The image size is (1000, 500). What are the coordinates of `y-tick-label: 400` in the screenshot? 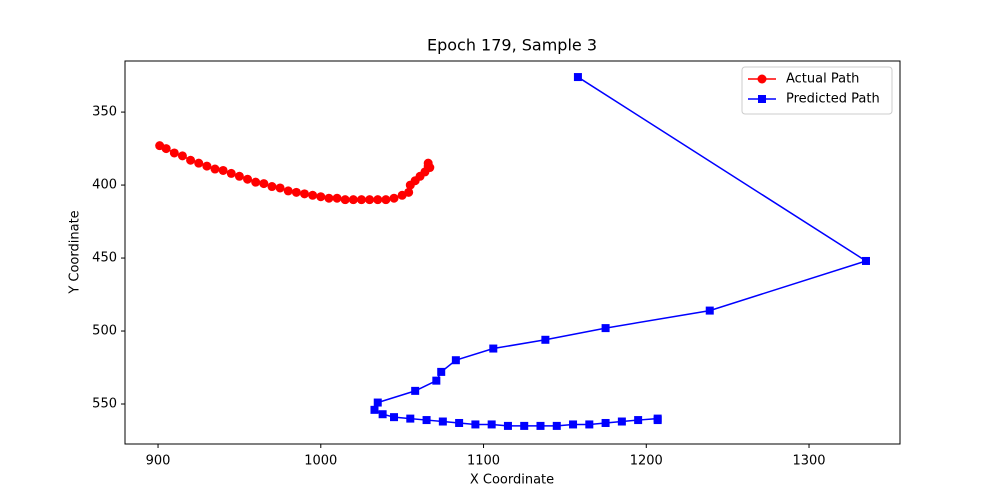 It's located at (104, 185).